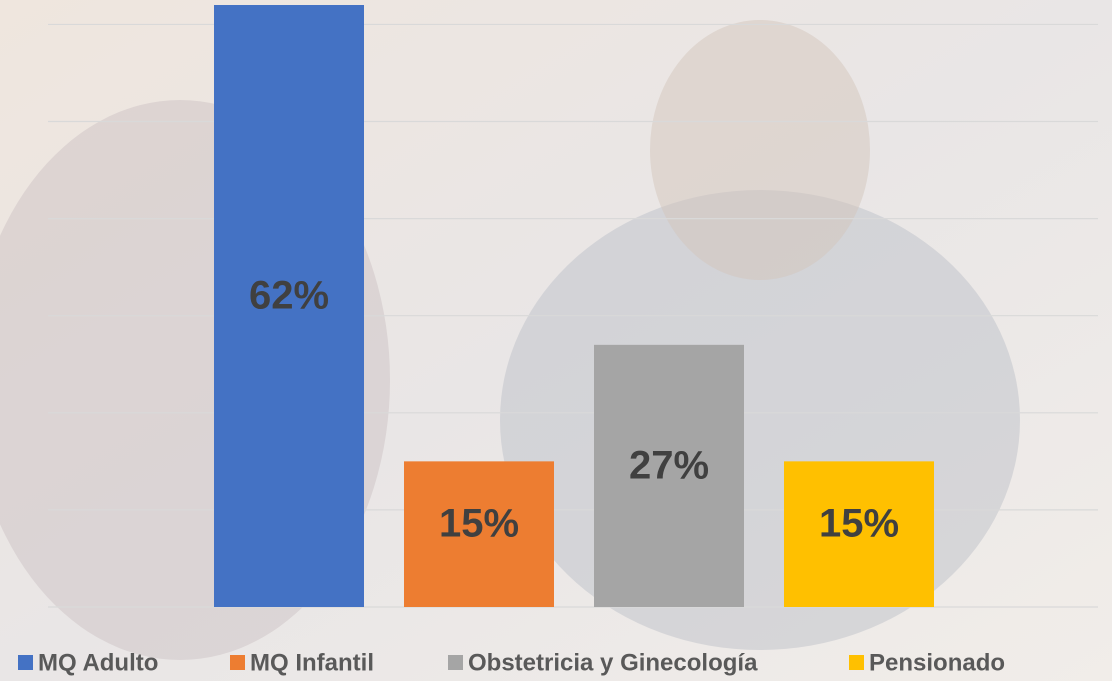 This screenshot has height=681, width=1112. What do you see at coordinates (669, 465) in the screenshot?
I see `data-label: 27%` at bounding box center [669, 465].